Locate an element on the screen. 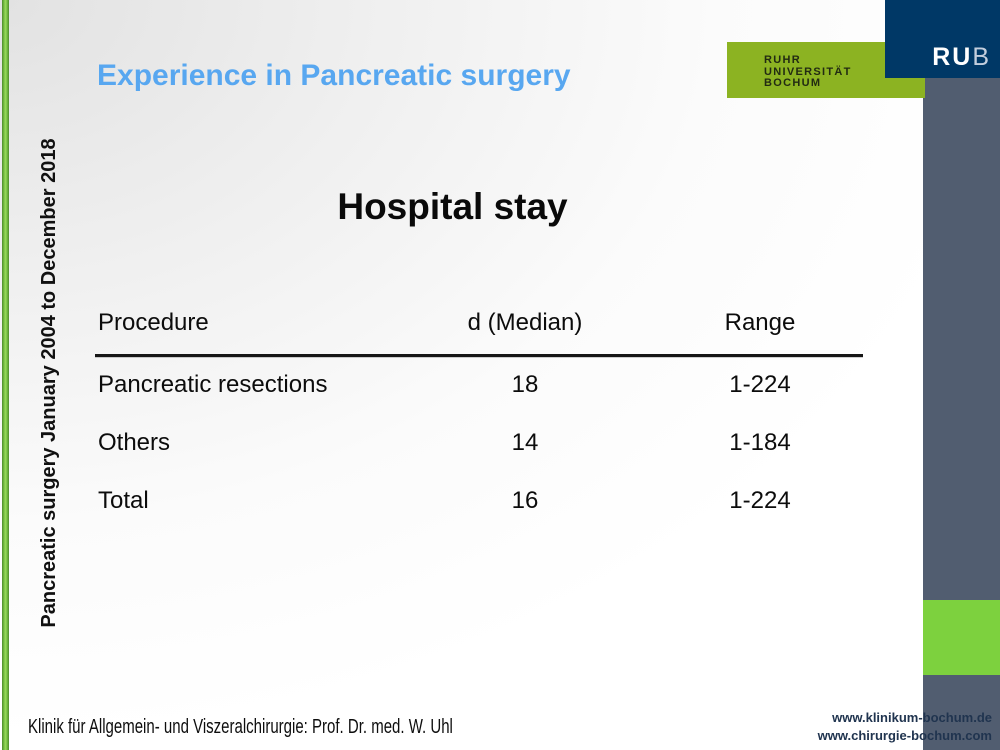 The width and height of the screenshot is (1000, 750). cell-range: 1-184 is located at coordinates (760, 442).